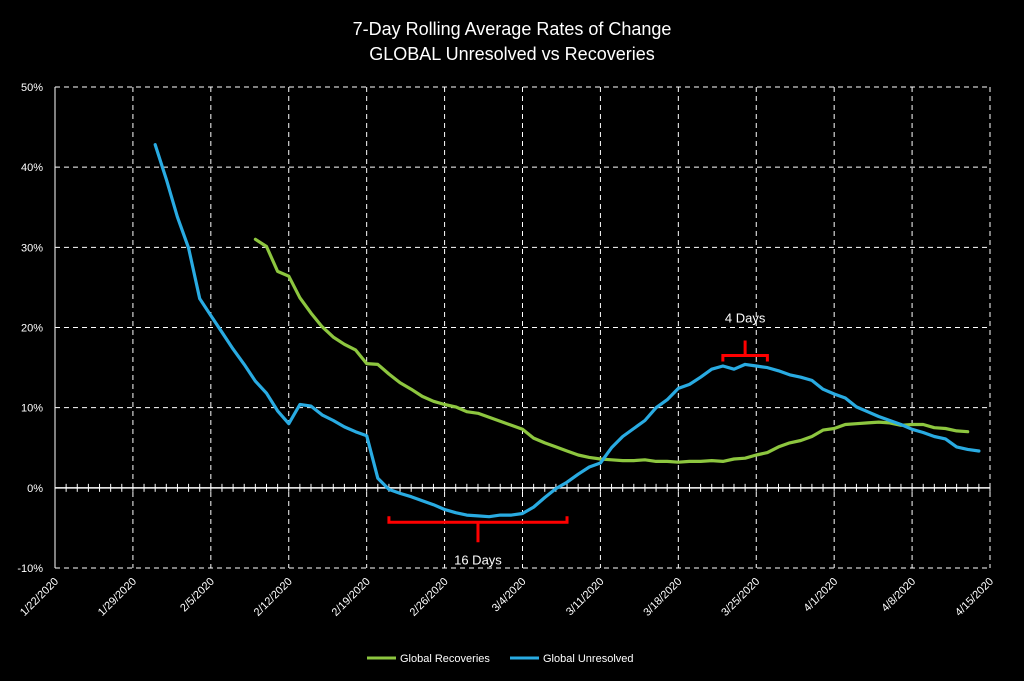 This screenshot has height=681, width=1024. I want to click on y-tick-label: 10%, so click(32, 409).